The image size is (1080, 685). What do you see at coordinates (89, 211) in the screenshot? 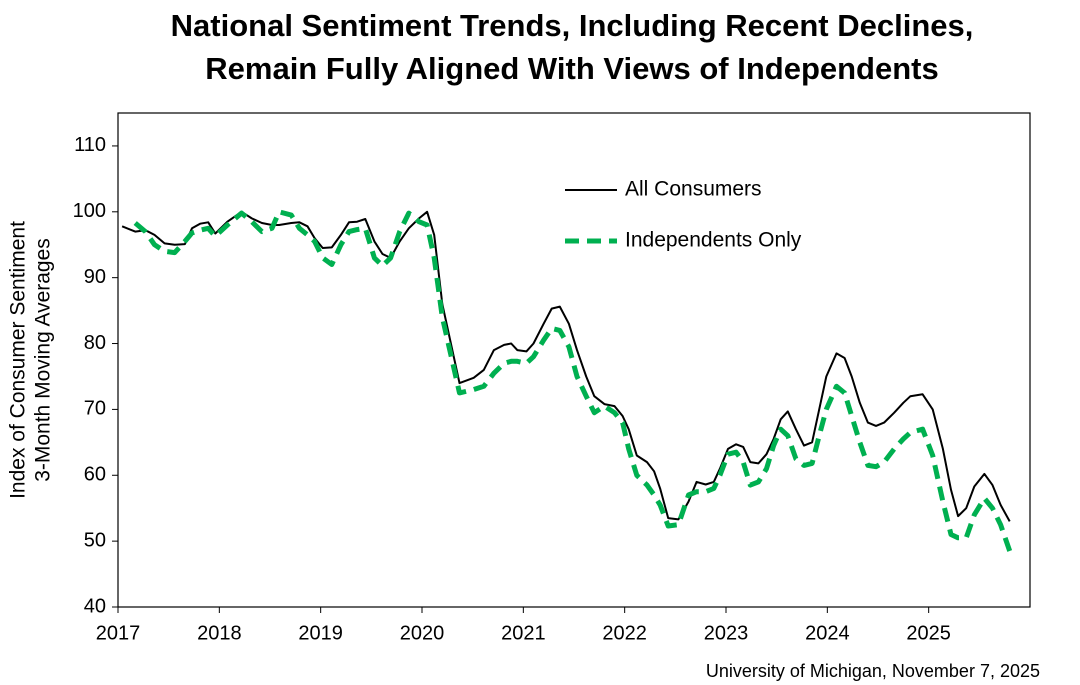
I see `y-tick-label: 100` at bounding box center [89, 211].